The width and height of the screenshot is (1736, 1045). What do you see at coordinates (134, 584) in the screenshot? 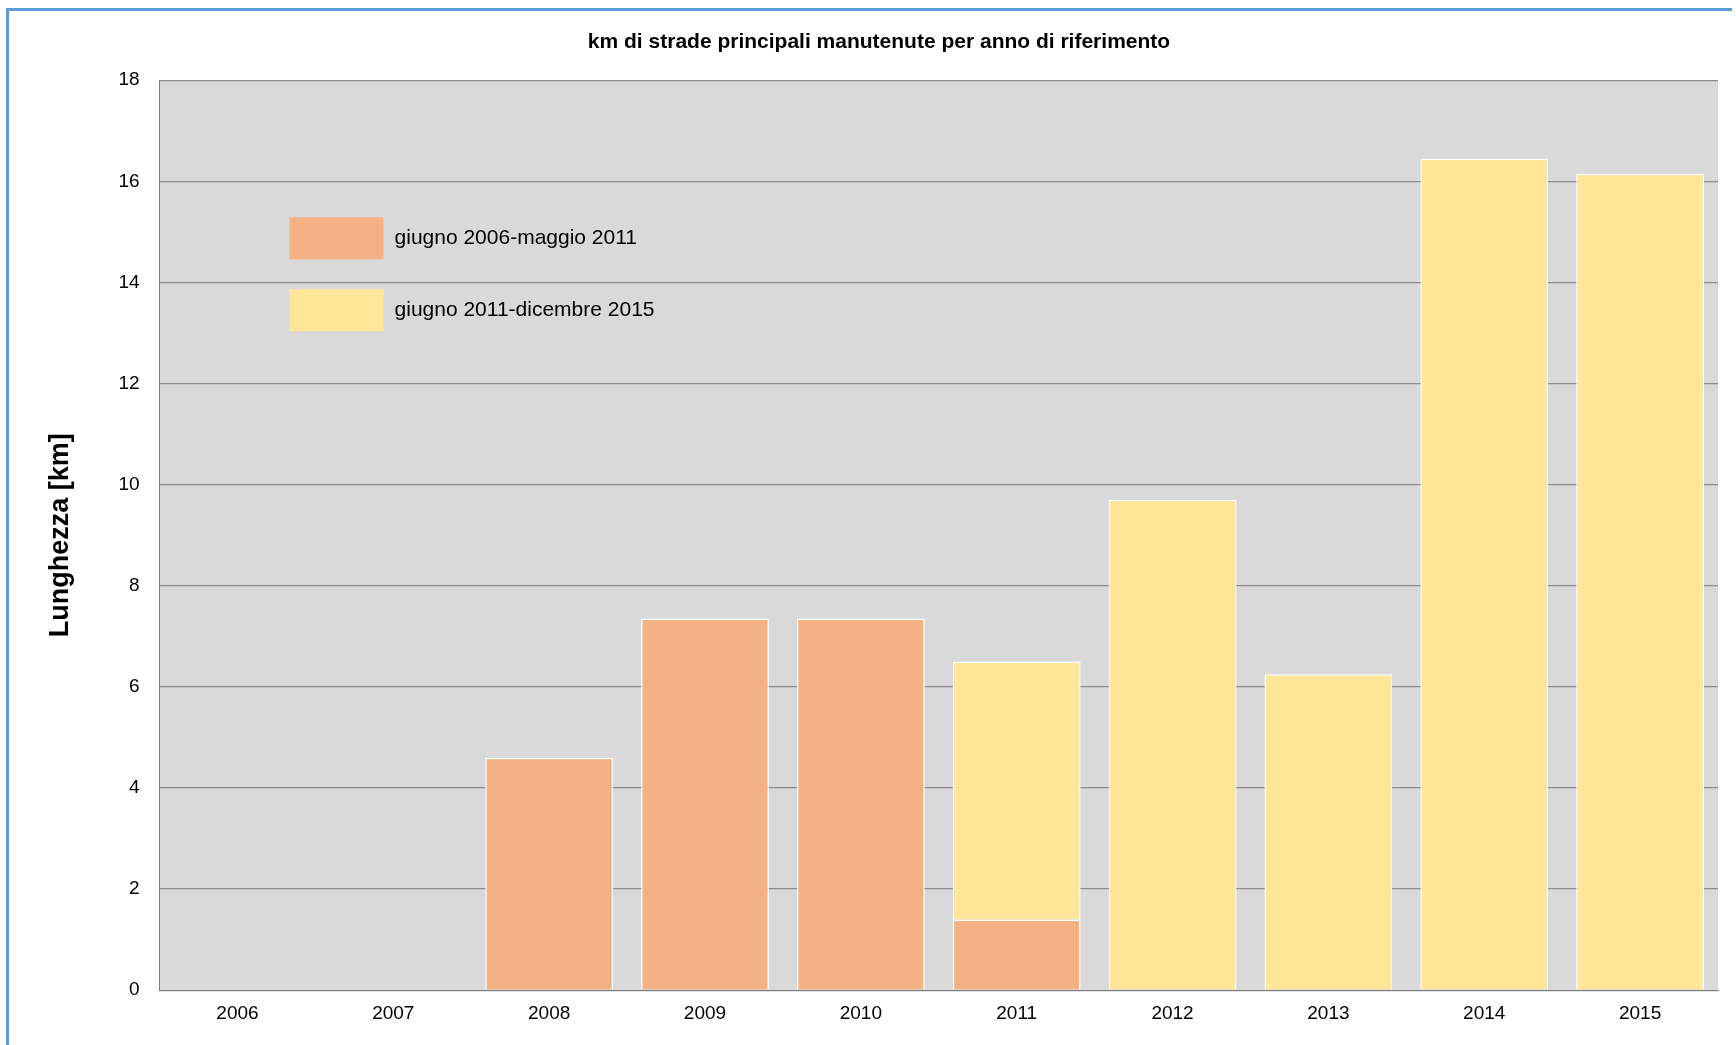
I see `y-tick-label: 8` at bounding box center [134, 584].